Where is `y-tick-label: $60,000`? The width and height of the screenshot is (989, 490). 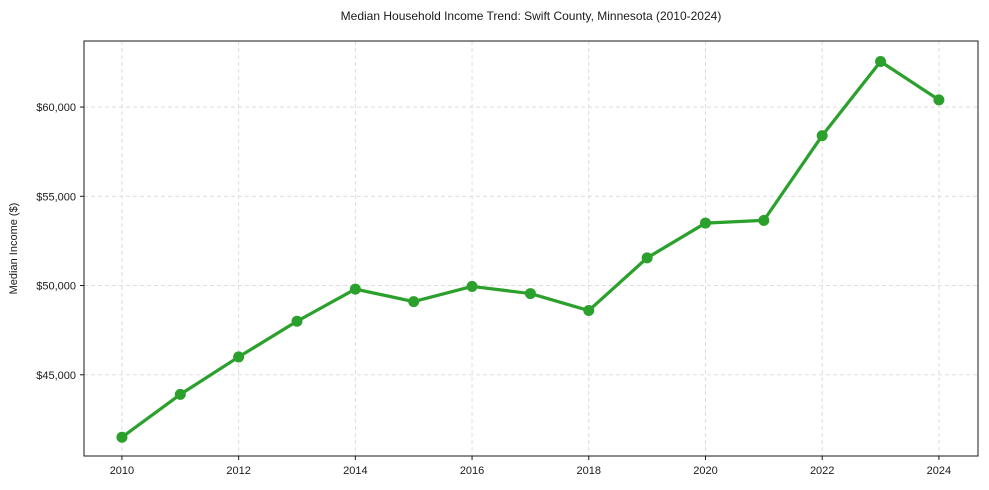
y-tick-label: $60,000 is located at coordinates (56, 108).